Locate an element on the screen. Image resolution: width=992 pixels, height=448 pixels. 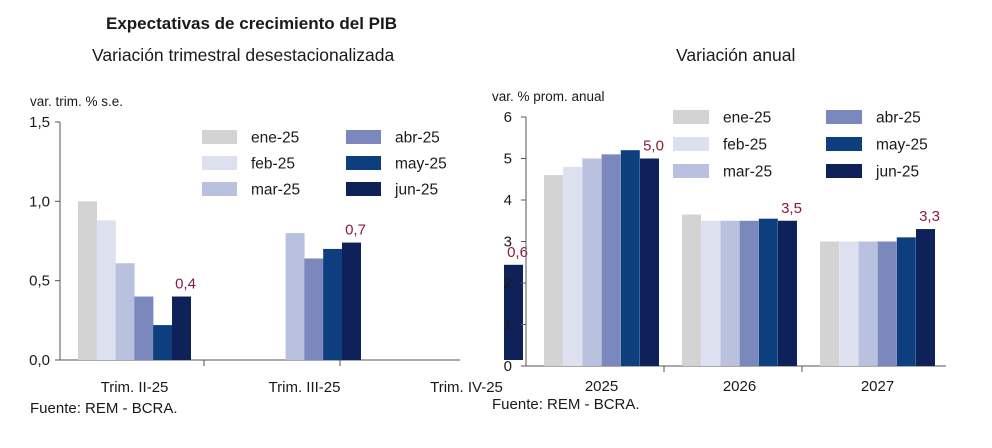
left-chart-legend-label-abr-25: abr-25 is located at coordinates (417, 138).